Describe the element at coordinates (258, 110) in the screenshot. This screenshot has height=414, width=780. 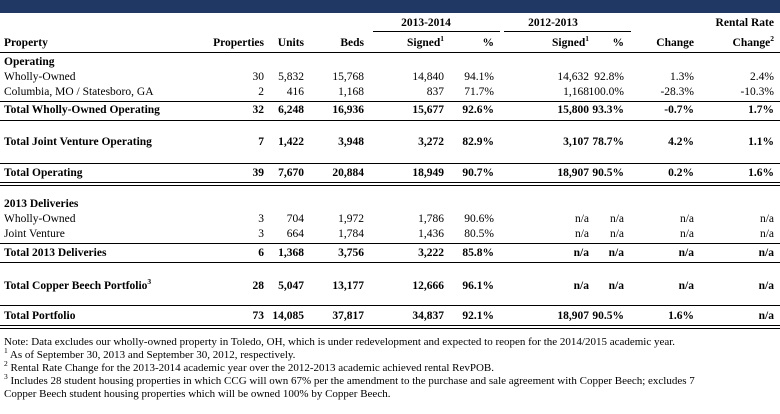
I see `cell: 32` at that location.